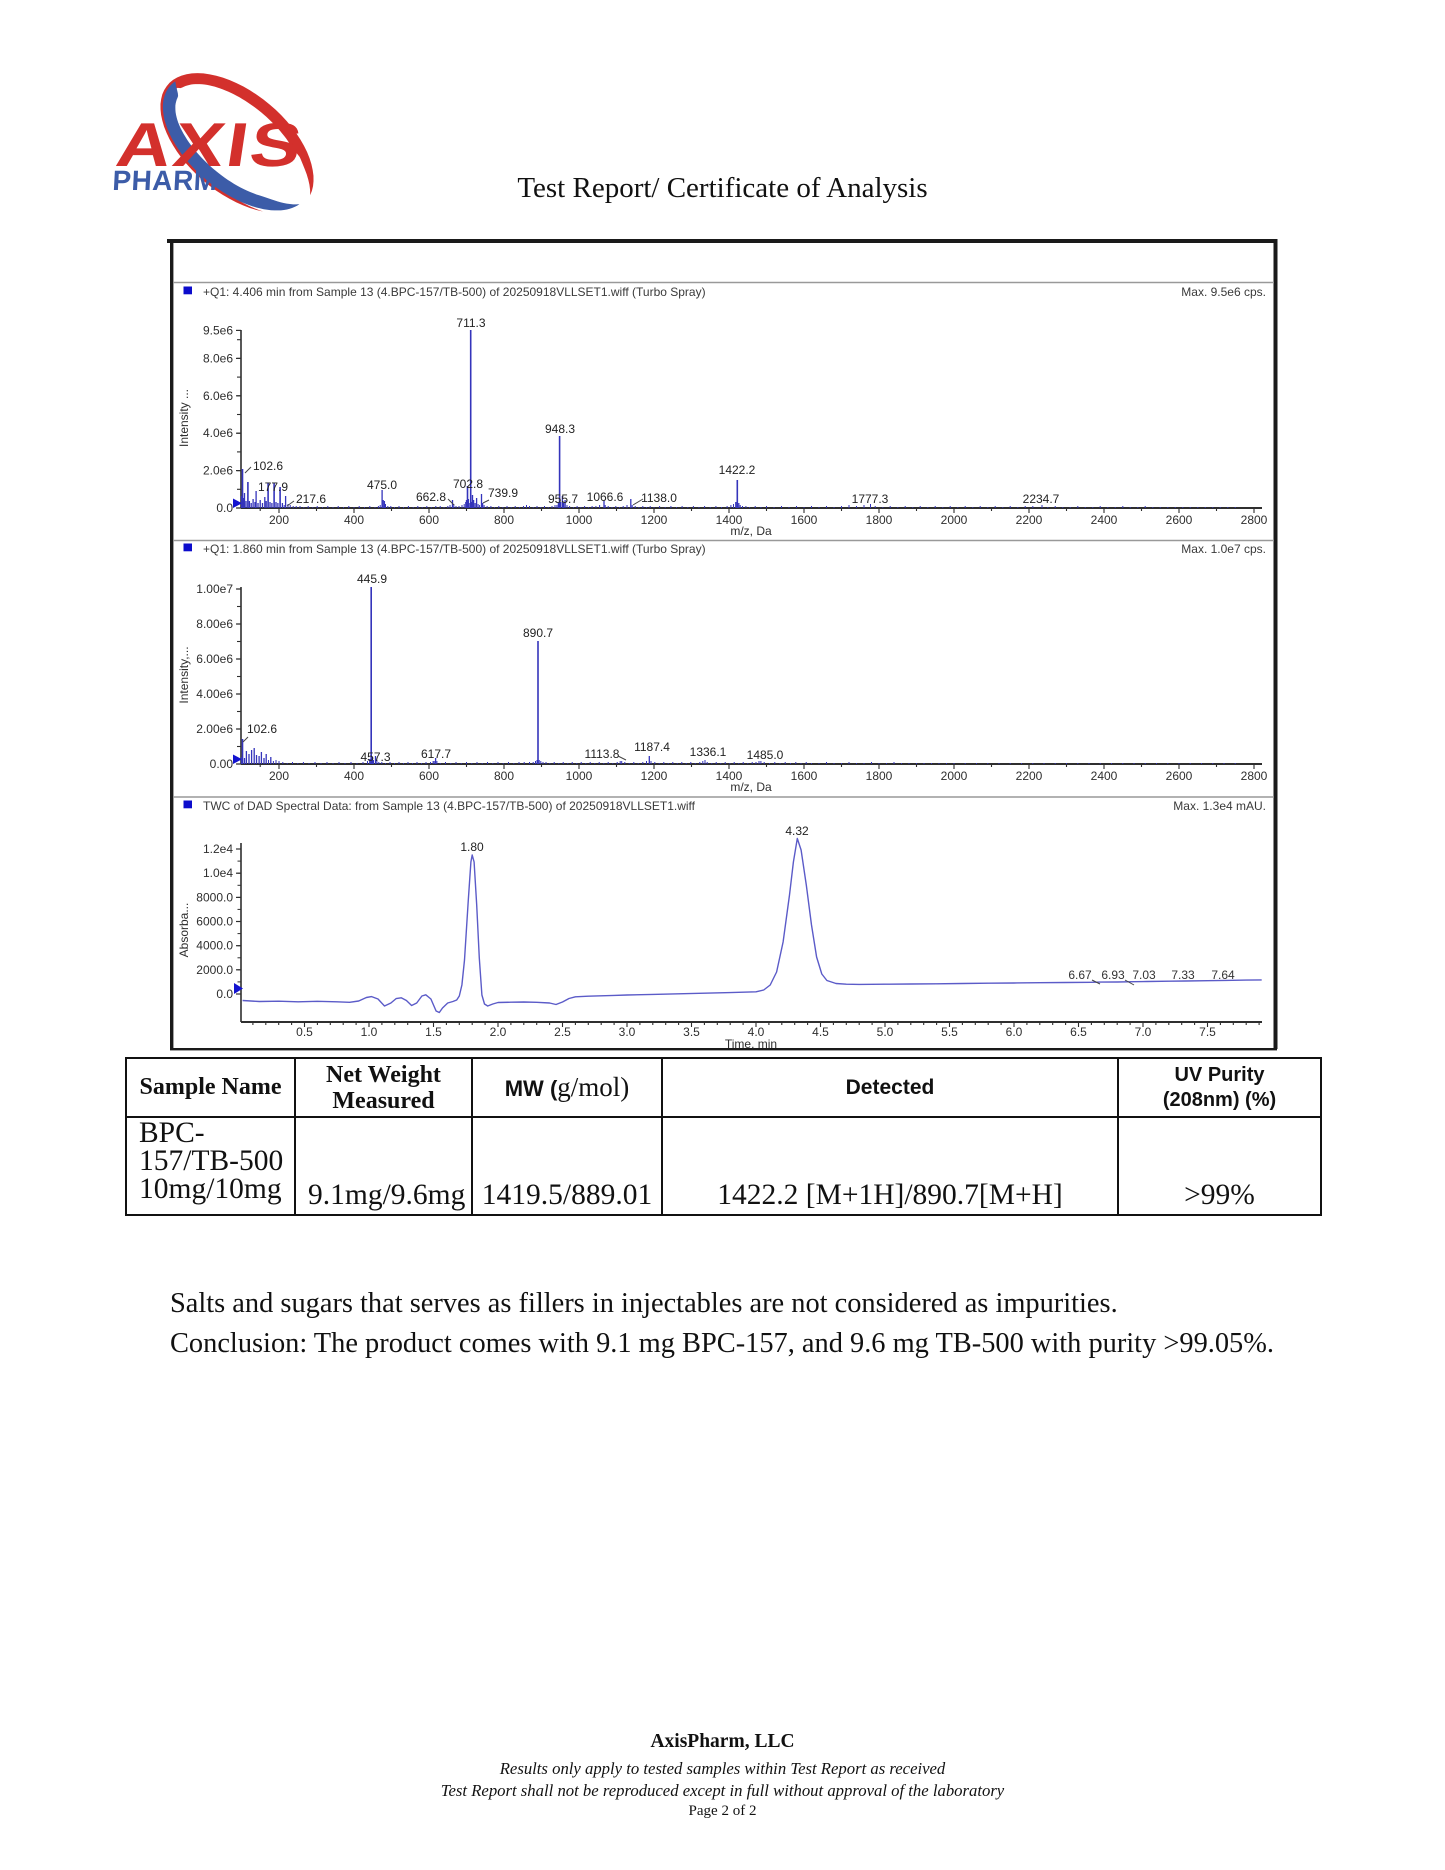  Describe the element at coordinates (820, 1032) in the screenshot. I see `svg-text: 4.5` at that location.